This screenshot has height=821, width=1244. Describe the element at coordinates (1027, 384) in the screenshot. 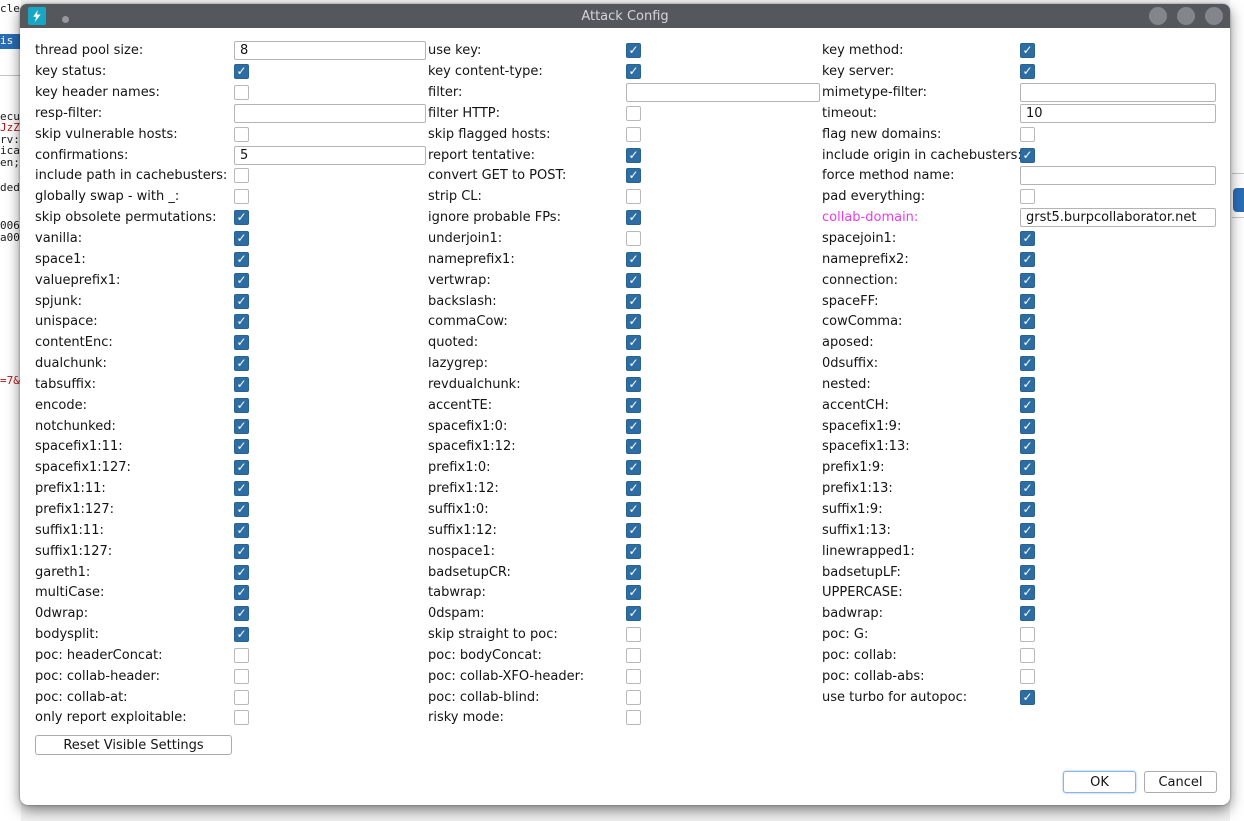

I see `nested-checkbox: ✓` at that location.